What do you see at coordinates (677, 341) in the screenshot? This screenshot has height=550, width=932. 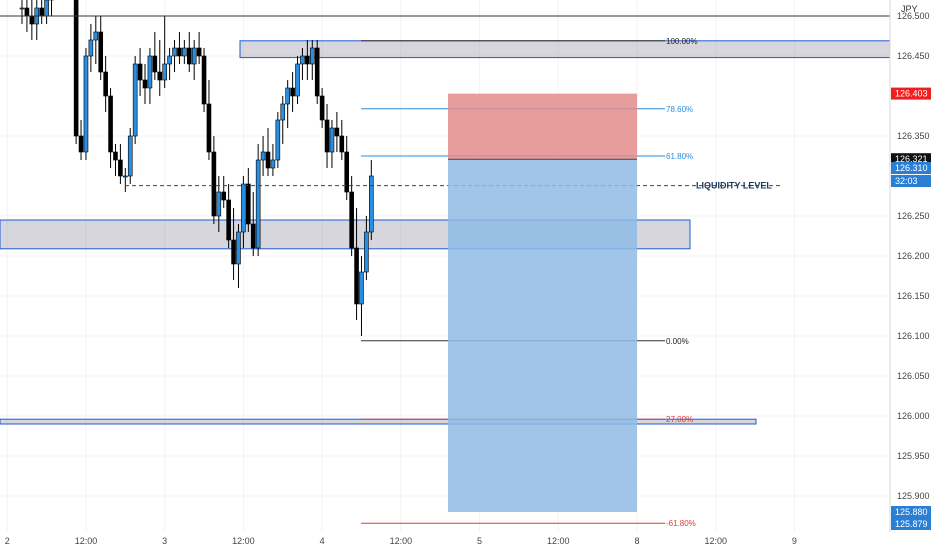 I see `level-label: 0.00%` at bounding box center [677, 341].